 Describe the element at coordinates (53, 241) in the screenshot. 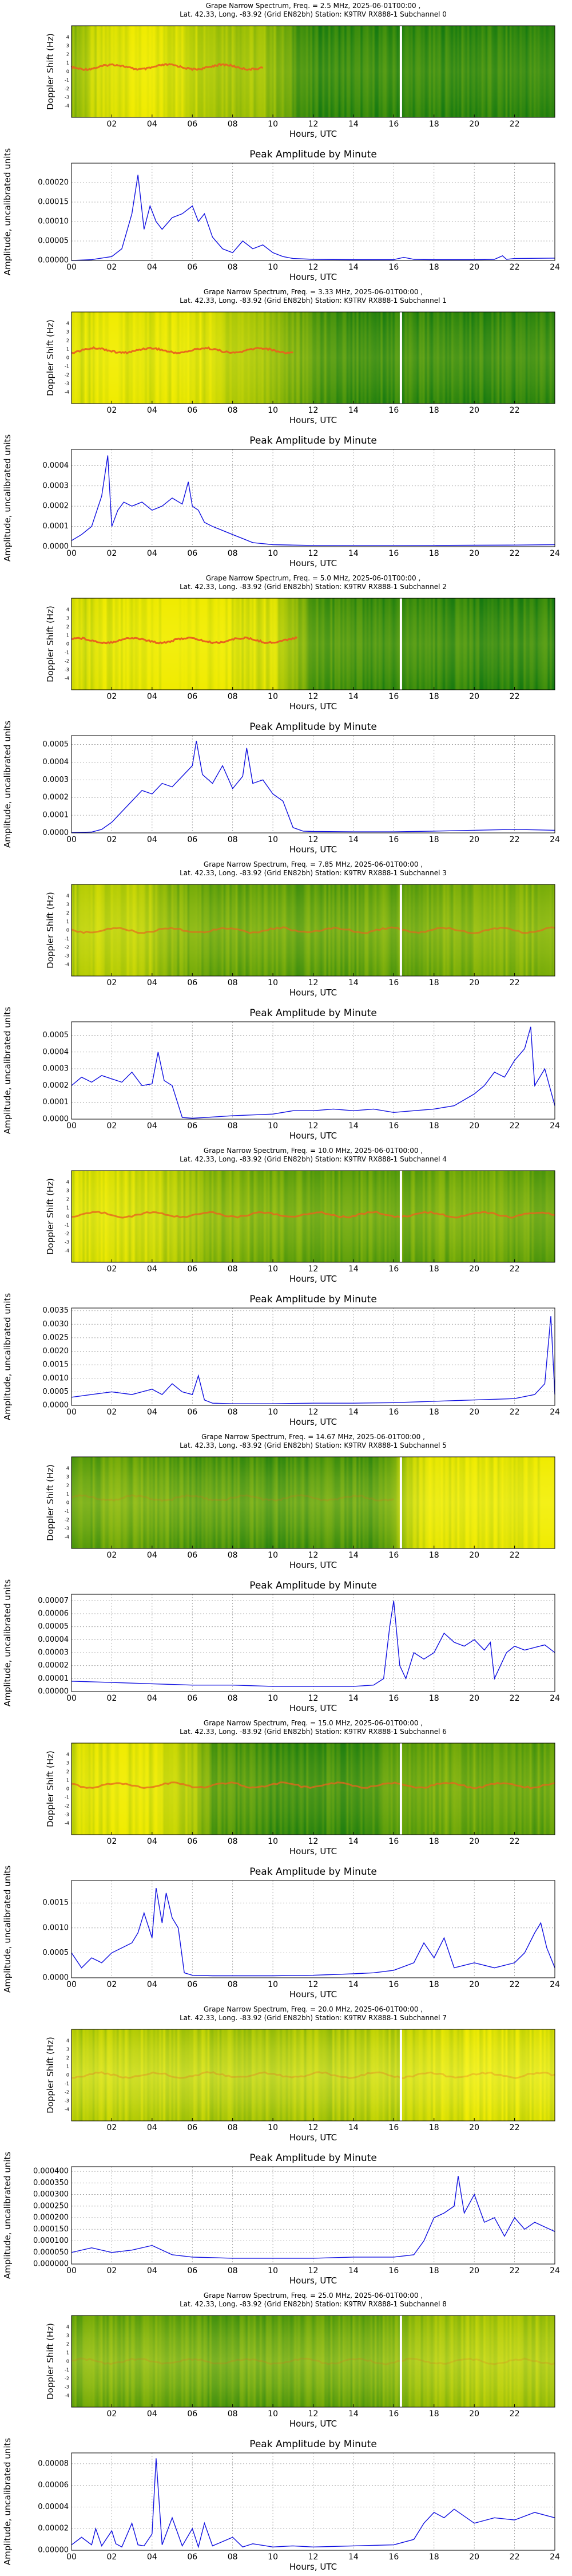

I see `y-tick-label: 0.00005` at that location.